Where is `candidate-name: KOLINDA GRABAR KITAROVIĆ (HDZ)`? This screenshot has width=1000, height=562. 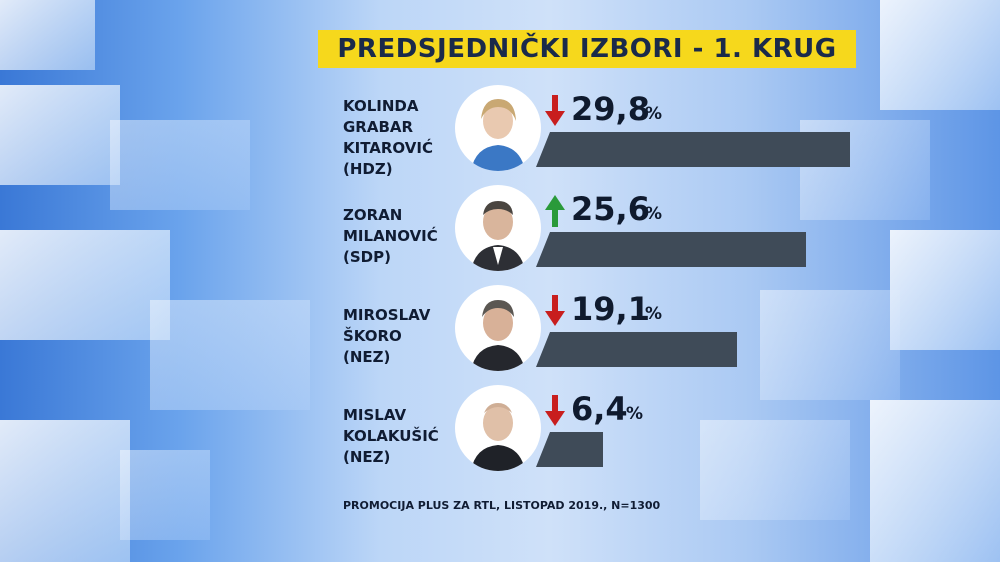 candidate-name: KOLINDA GRABAR KITAROVIĆ (HDZ) is located at coordinates (403, 138).